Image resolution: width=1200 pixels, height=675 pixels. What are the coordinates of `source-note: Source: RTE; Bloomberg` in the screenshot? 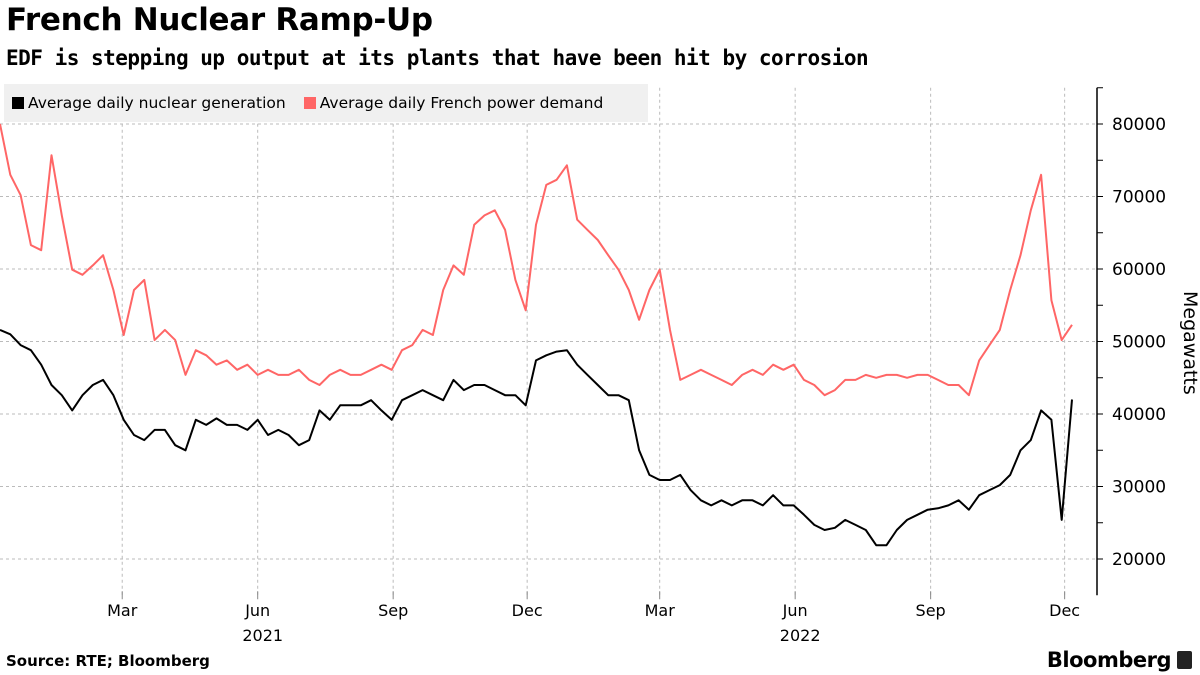 It's located at (108, 661).